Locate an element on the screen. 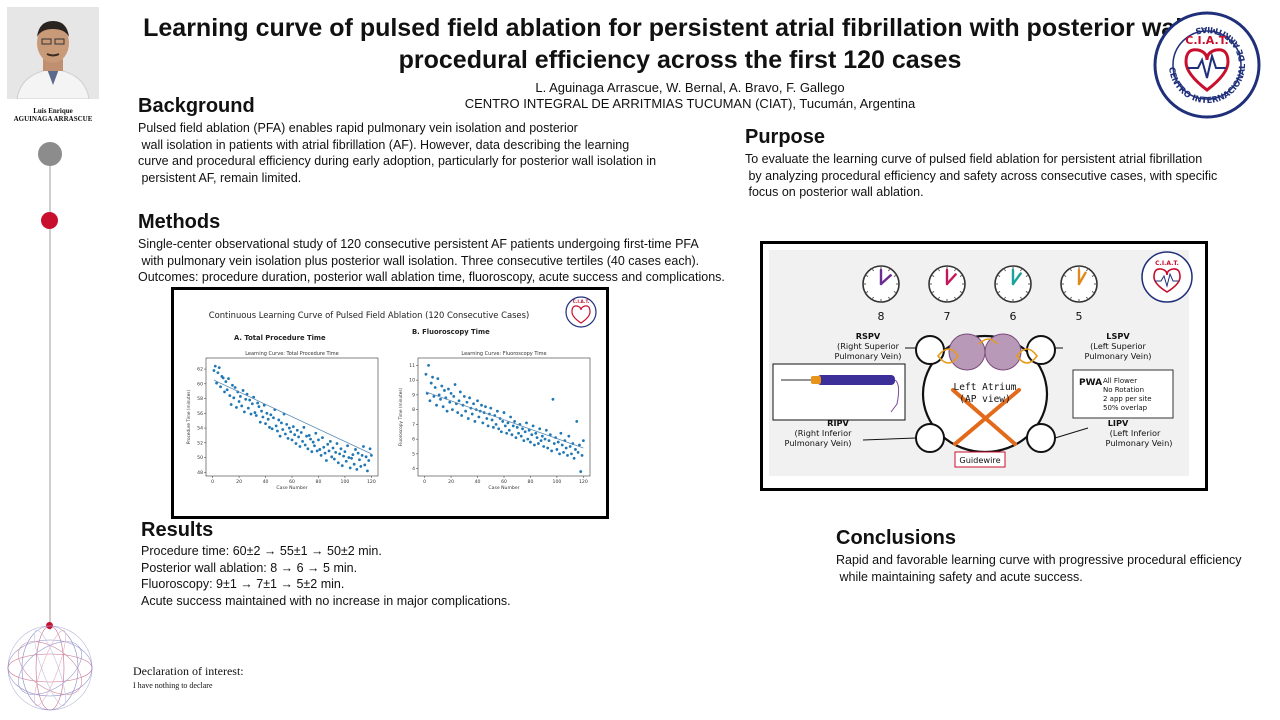 This screenshot has width=1280, height=720. svg-text: 50% overlap is located at coordinates (1125, 408).